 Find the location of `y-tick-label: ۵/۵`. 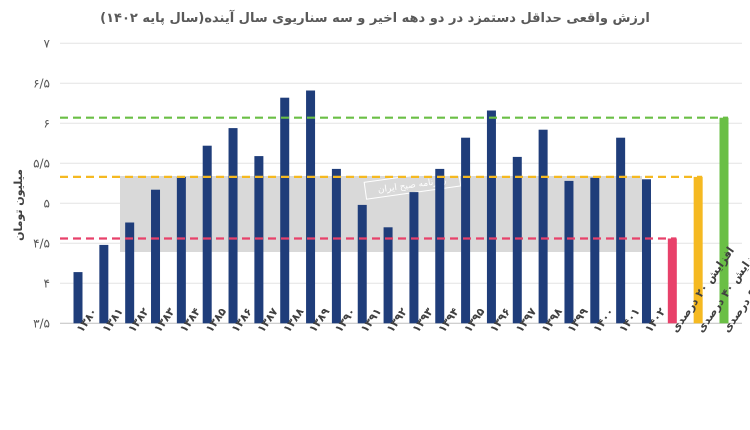

y-tick-label: ۵/۵ is located at coordinates (41, 163).